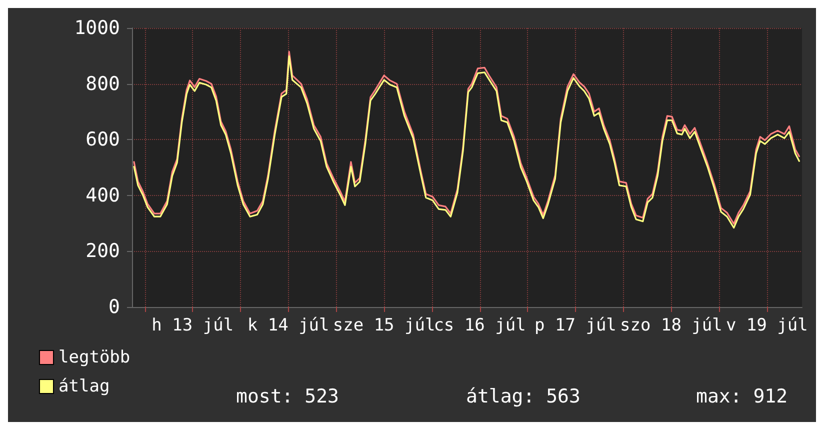  I want to click on y-tick-label: 600, so click(103, 139).